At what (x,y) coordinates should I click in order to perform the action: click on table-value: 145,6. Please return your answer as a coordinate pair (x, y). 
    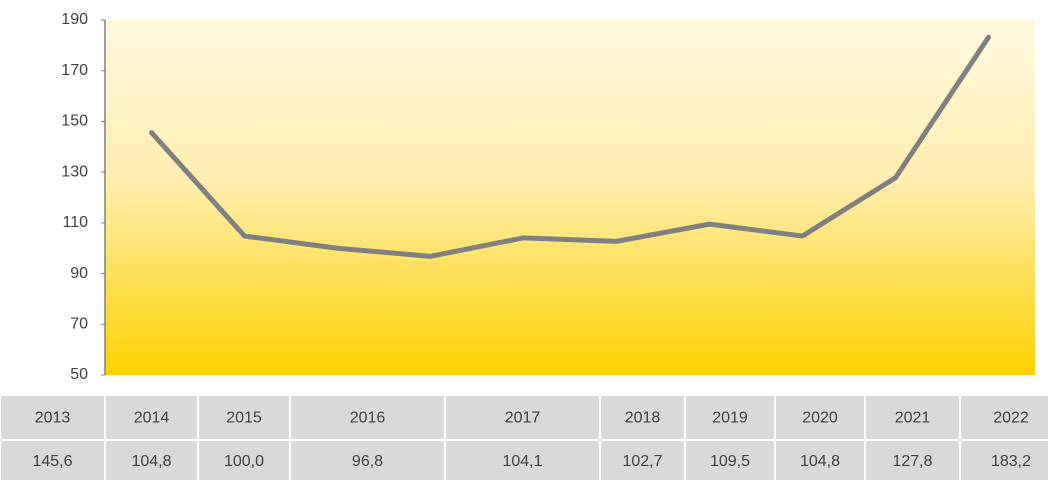
    Looking at the image, I should click on (52, 461).